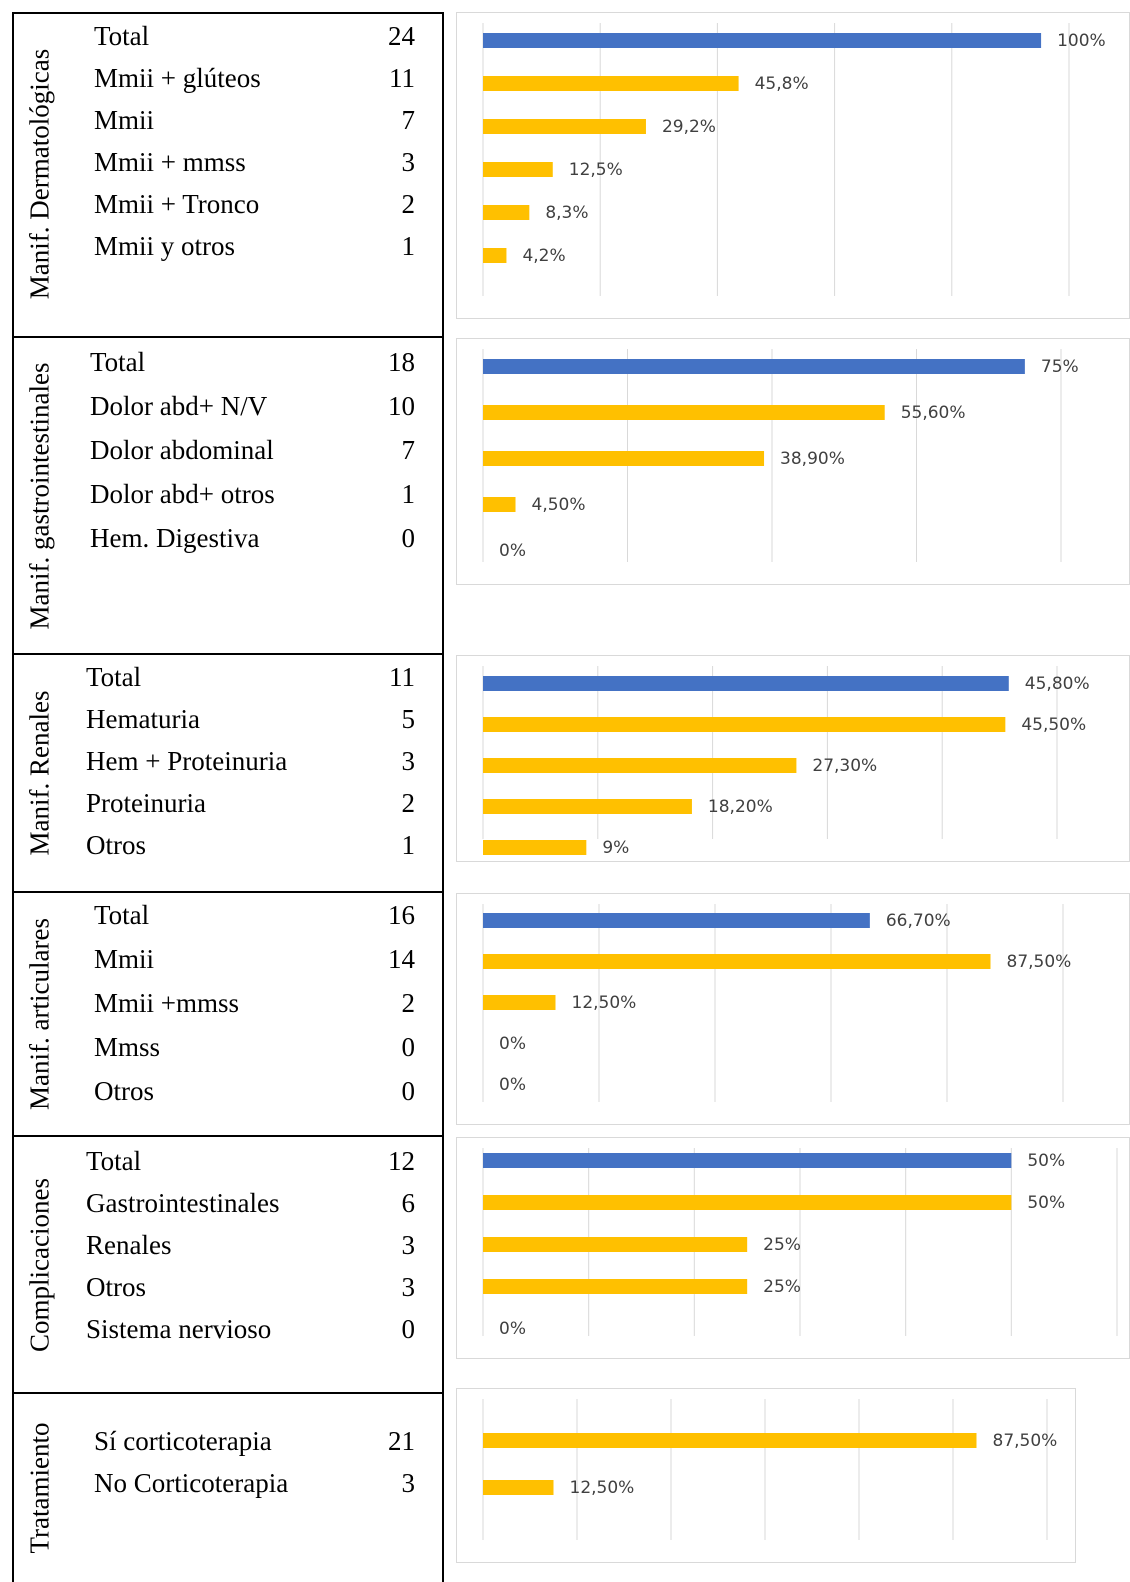 Image resolution: width=1130 pixels, height=1582 pixels. What do you see at coordinates (689, 127) in the screenshot?
I see `value-label: 29,2%` at bounding box center [689, 127].